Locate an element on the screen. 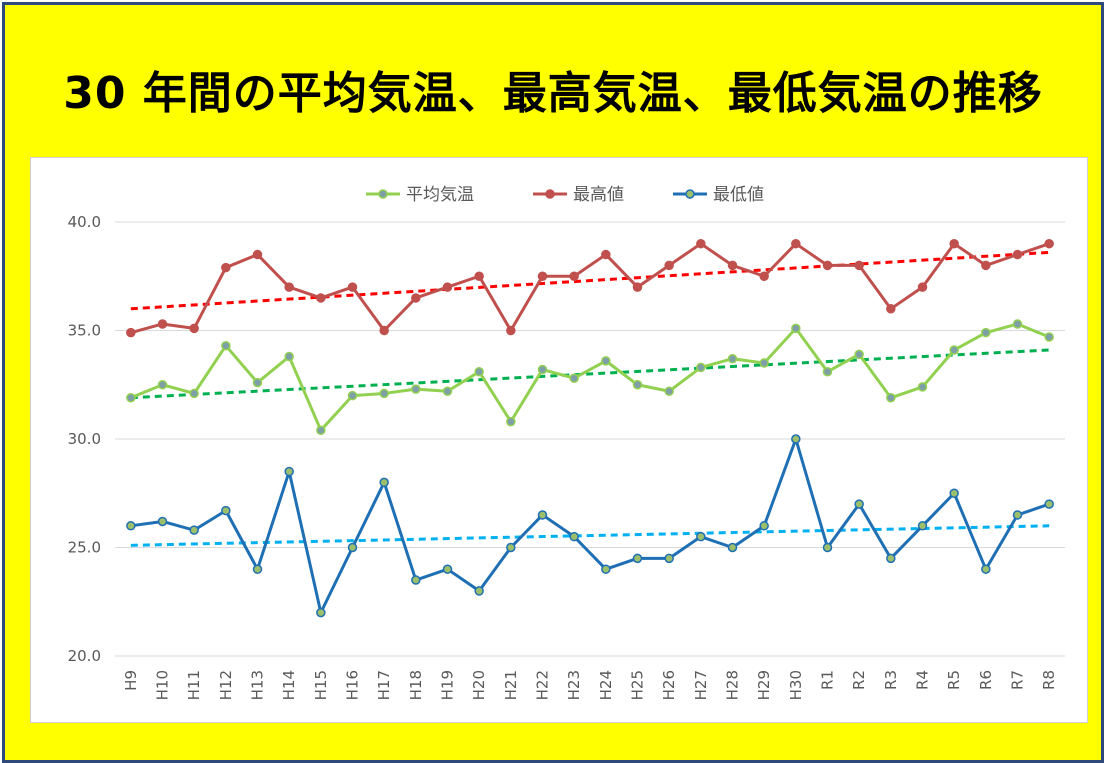  x-tick-label: R3 is located at coordinates (891, 680).